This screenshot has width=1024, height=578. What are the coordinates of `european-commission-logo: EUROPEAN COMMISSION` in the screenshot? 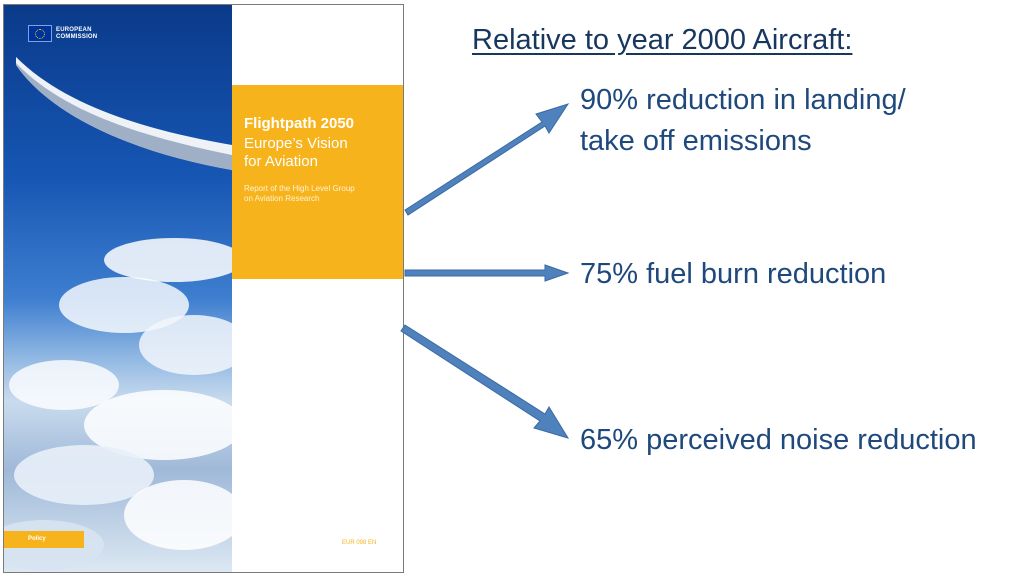 It's located at (62, 33).